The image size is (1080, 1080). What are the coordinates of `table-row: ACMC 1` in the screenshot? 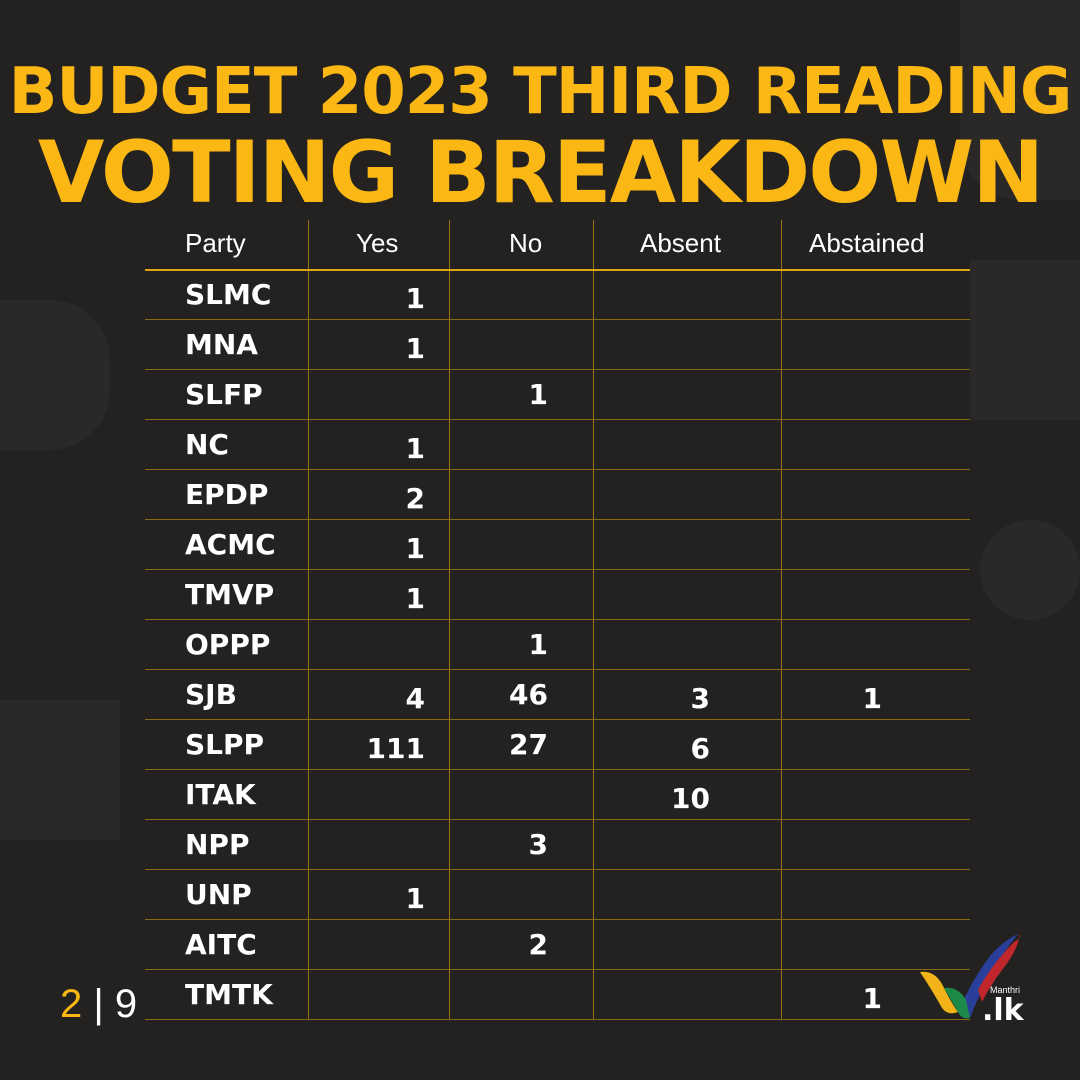 It's located at (557, 545).